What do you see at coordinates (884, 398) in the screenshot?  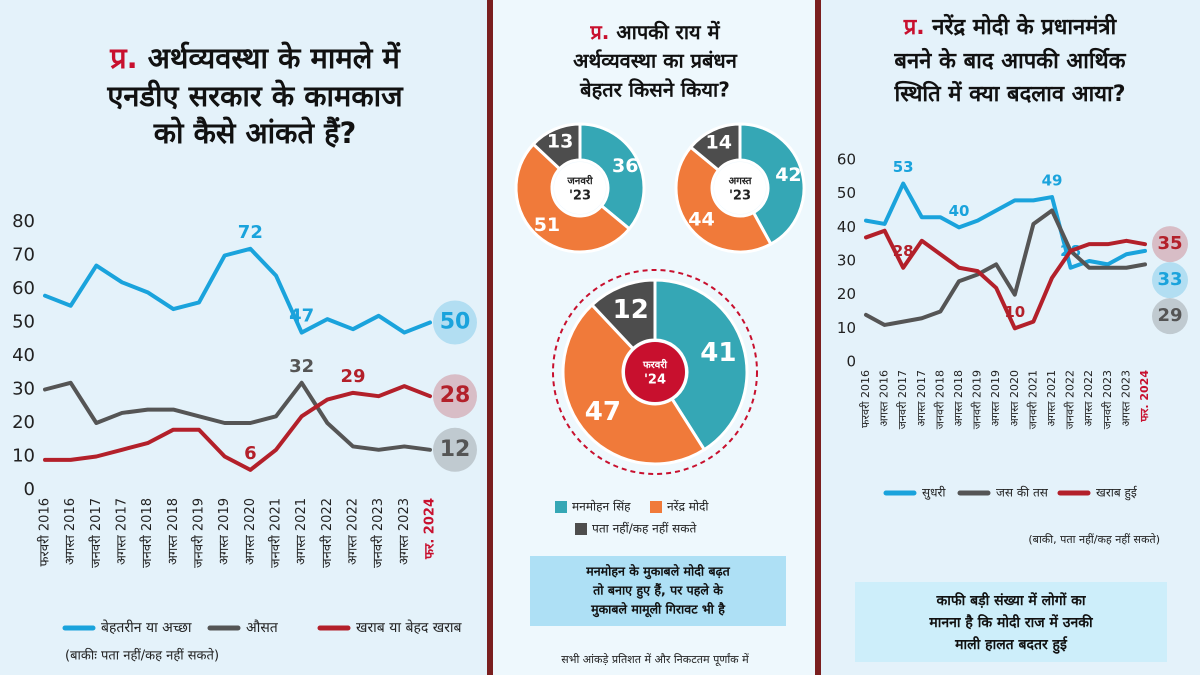 I see `x-tick-label: अगस्त 2016` at bounding box center [884, 398].